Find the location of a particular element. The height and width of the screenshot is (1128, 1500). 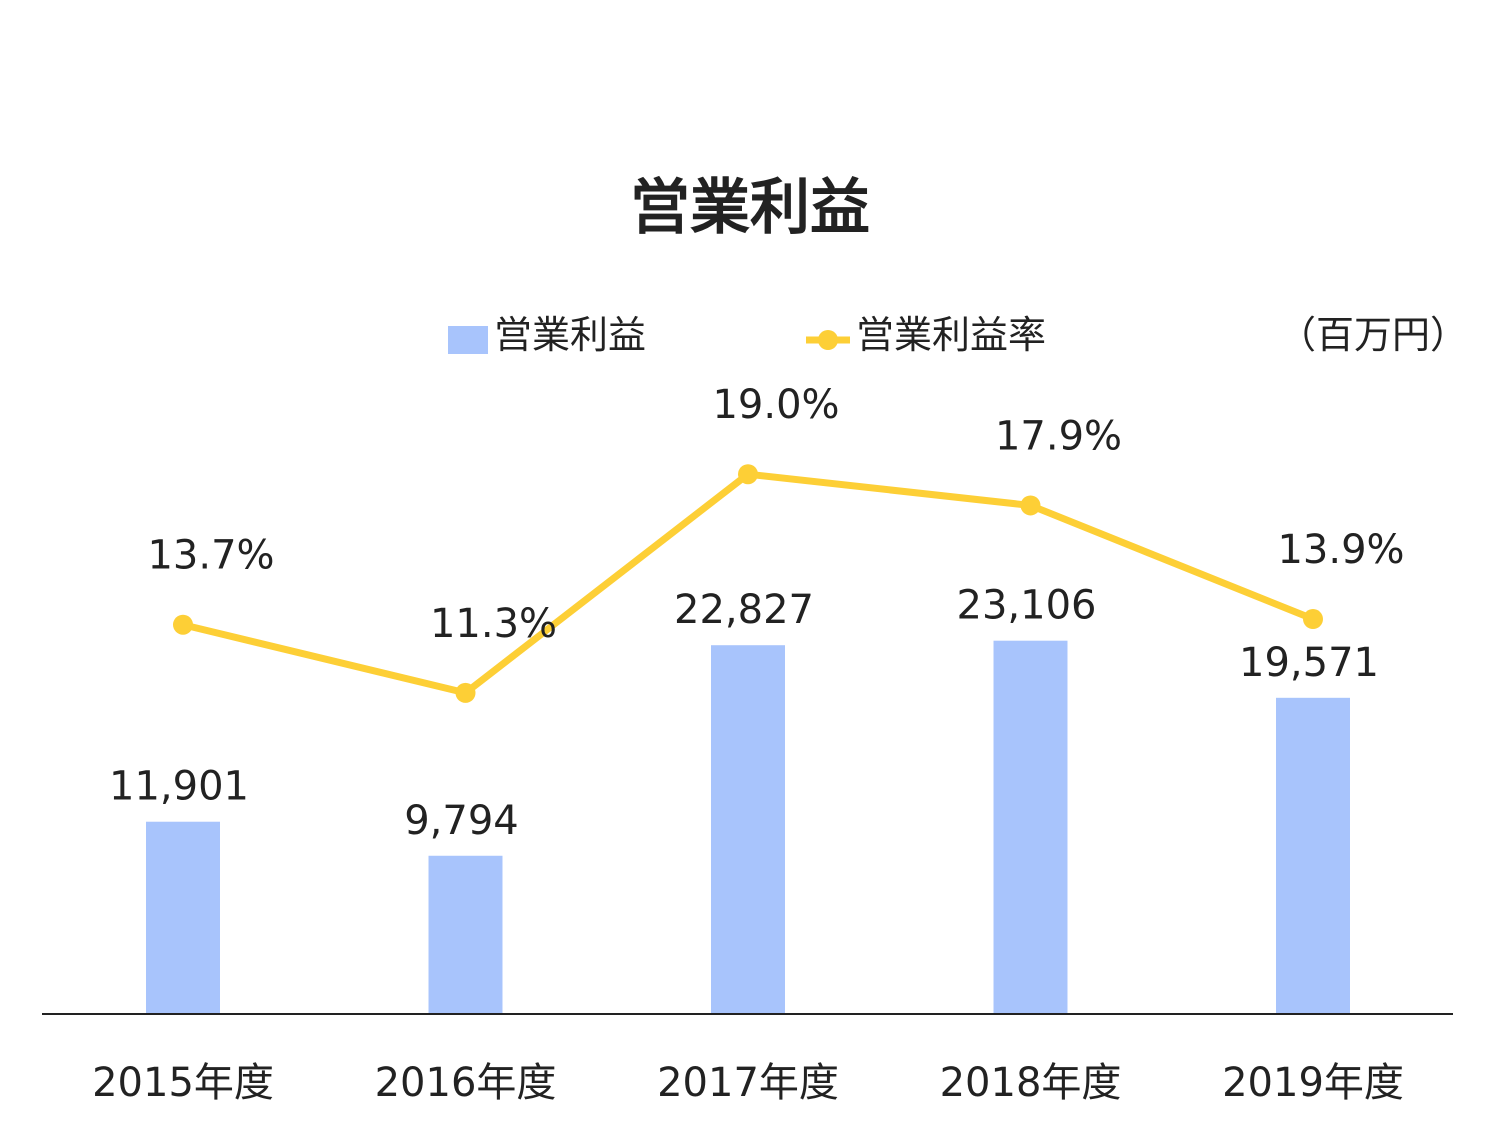

x-tick-label: 2019年度 is located at coordinates (1313, 1083).